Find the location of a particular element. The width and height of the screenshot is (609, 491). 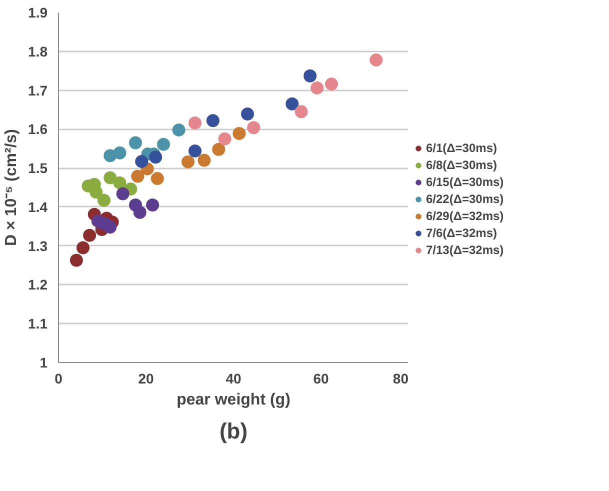

legend-label: 6/1(Δ=30ms) is located at coordinates (461, 148).